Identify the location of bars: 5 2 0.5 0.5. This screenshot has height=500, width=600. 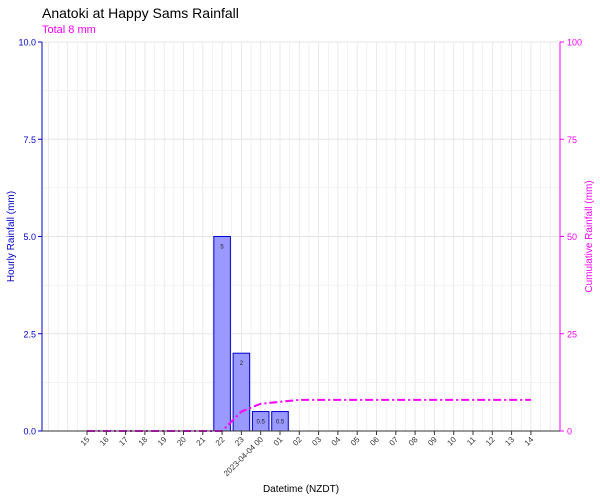
(251, 334).